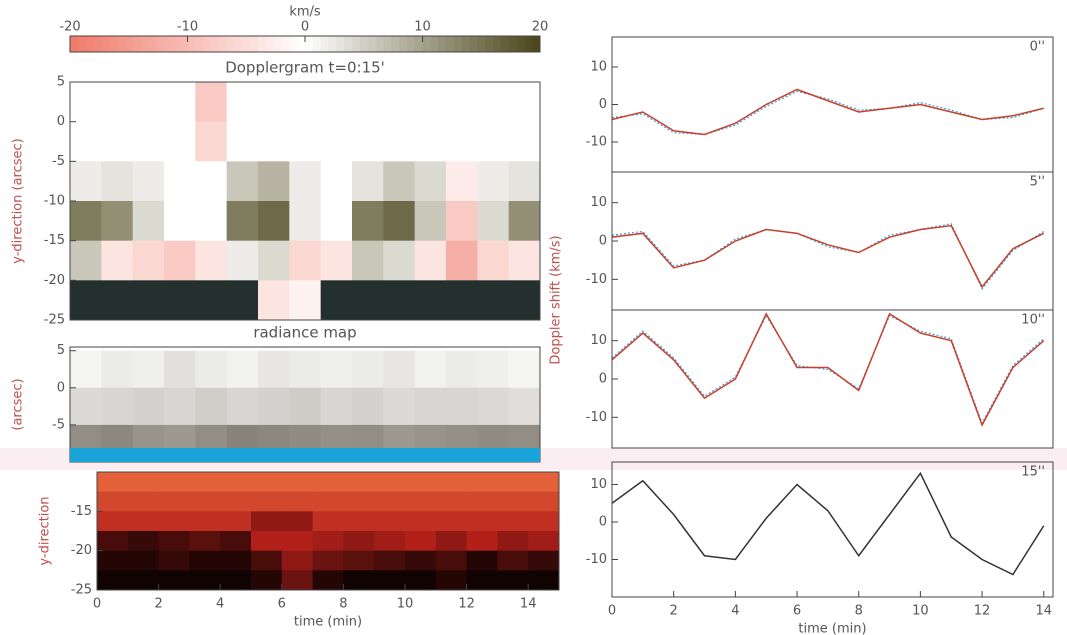 This screenshot has width=1067, height=635. Describe the element at coordinates (1043, 611) in the screenshot. I see `x-tick-label: 14` at that location.